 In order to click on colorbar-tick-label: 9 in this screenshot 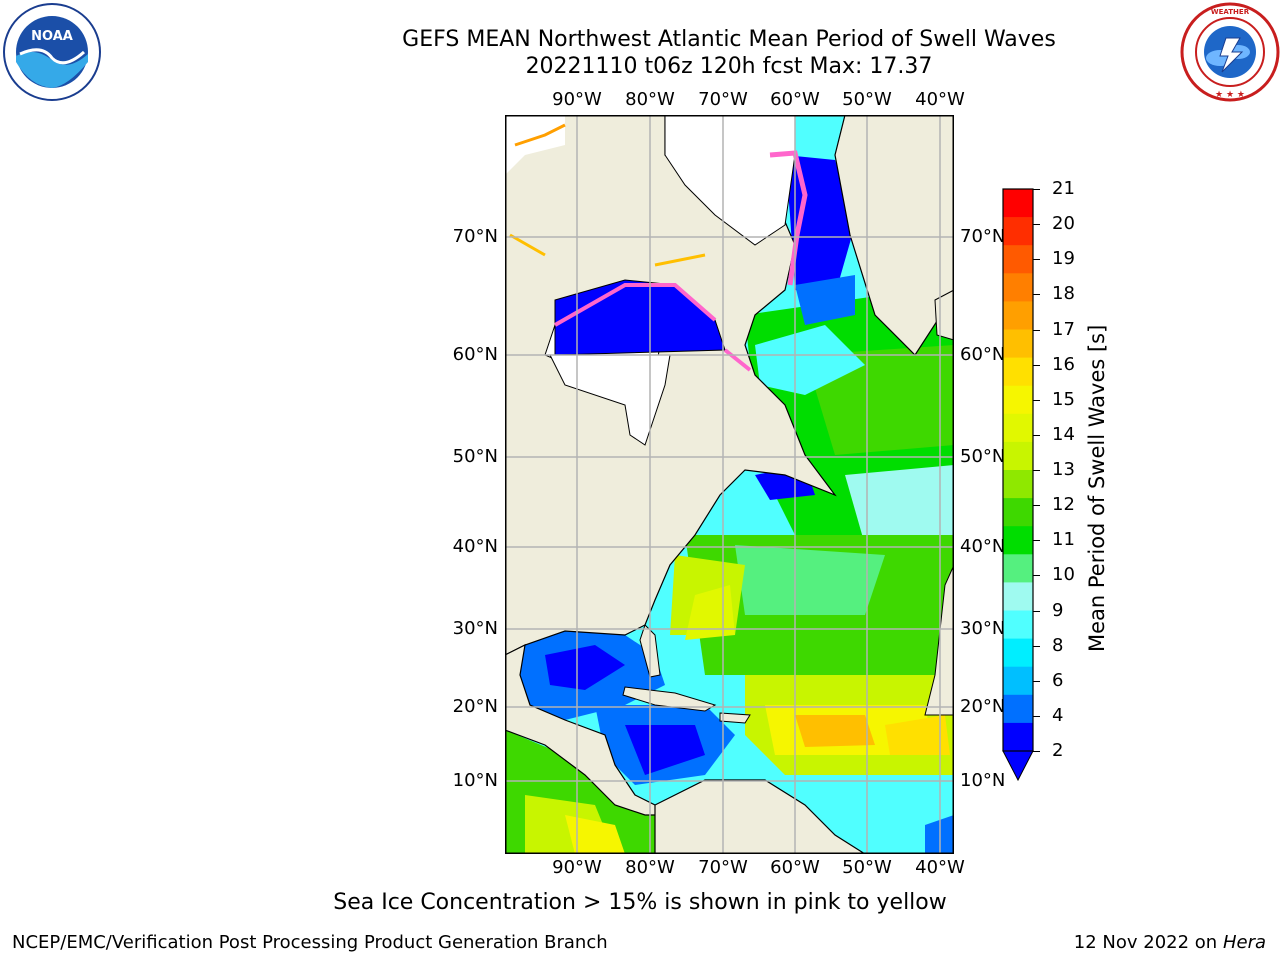, I will do `click(1058, 610)`.